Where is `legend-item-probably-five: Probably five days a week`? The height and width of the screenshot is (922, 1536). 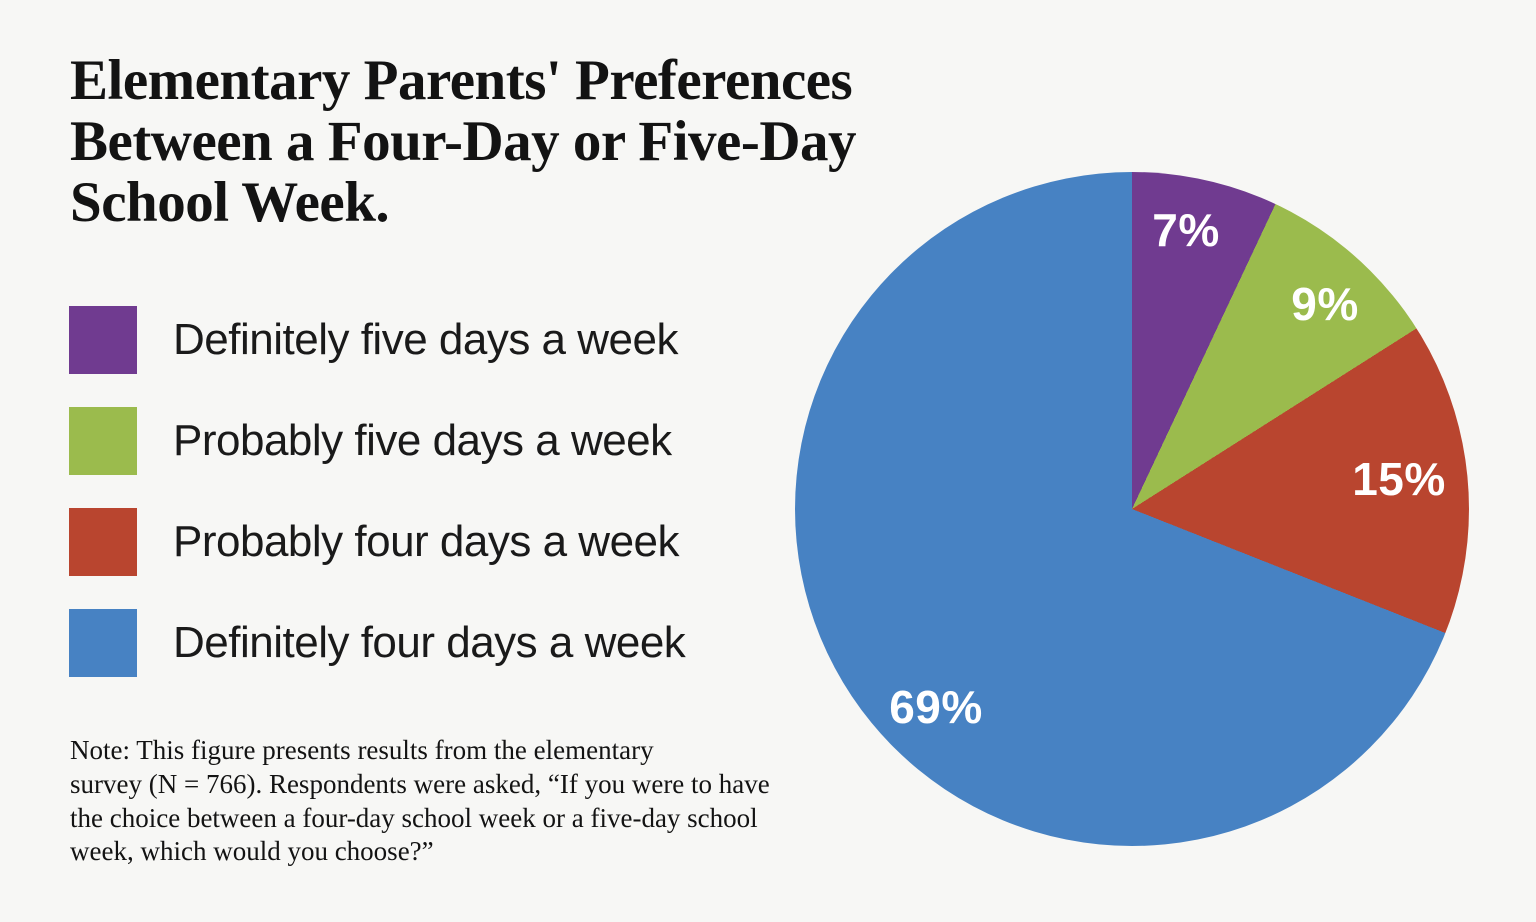 legend-item-probably-five: Probably five days a week is located at coordinates (377, 441).